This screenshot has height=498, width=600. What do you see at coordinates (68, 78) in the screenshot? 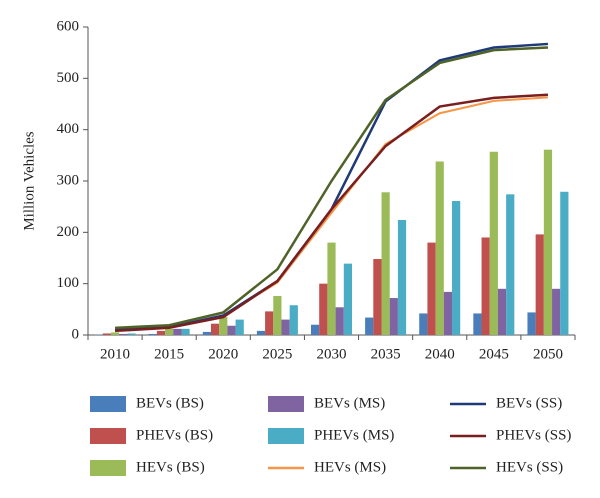
I see `y-tick-label: 500` at bounding box center [68, 78].